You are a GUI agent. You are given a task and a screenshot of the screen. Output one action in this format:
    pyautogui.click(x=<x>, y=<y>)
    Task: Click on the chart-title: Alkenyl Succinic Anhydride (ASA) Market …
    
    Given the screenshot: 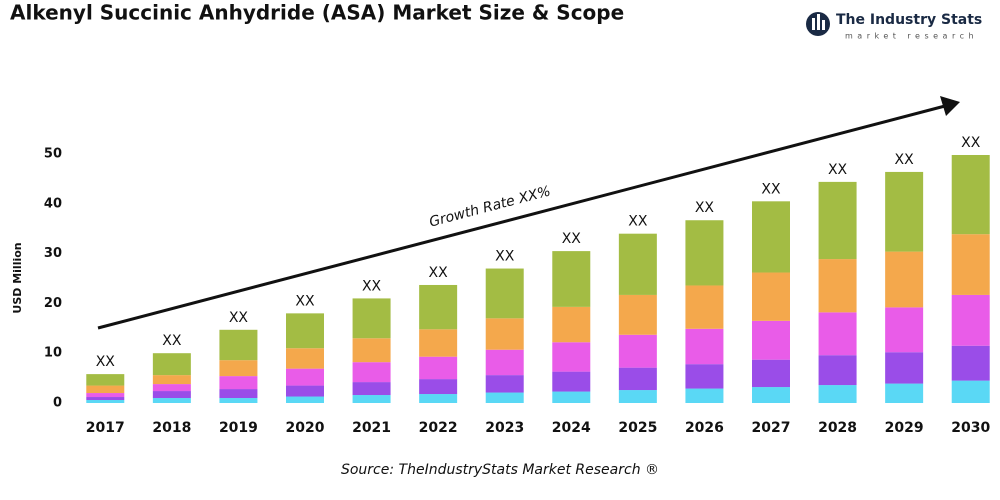 What is the action you would take?
    pyautogui.click(x=317, y=13)
    